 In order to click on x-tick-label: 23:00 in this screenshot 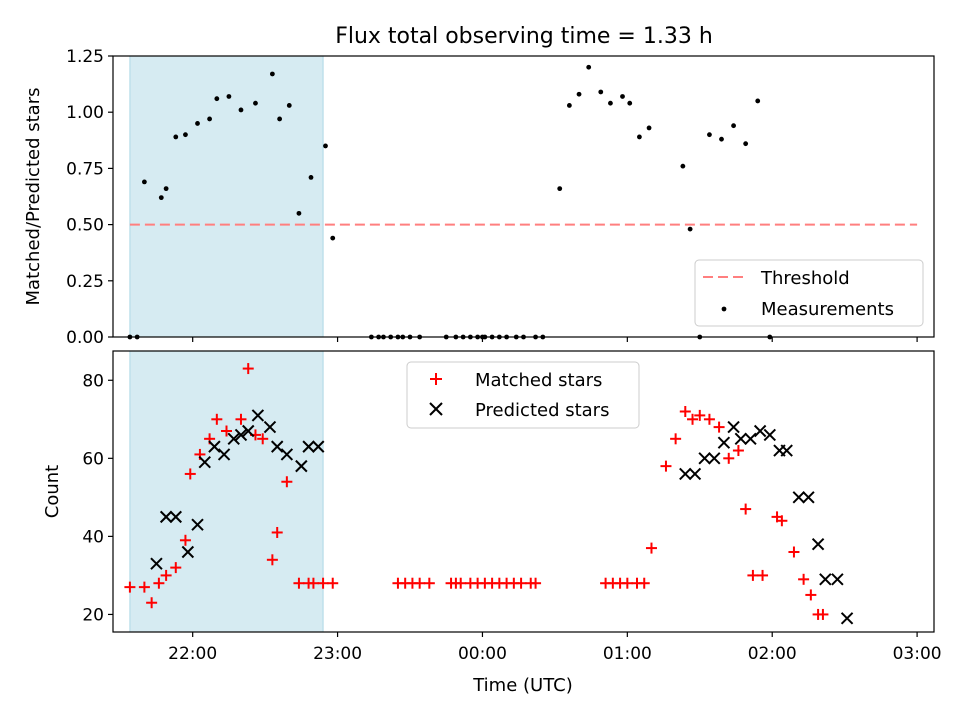, I will do `click(337, 654)`.